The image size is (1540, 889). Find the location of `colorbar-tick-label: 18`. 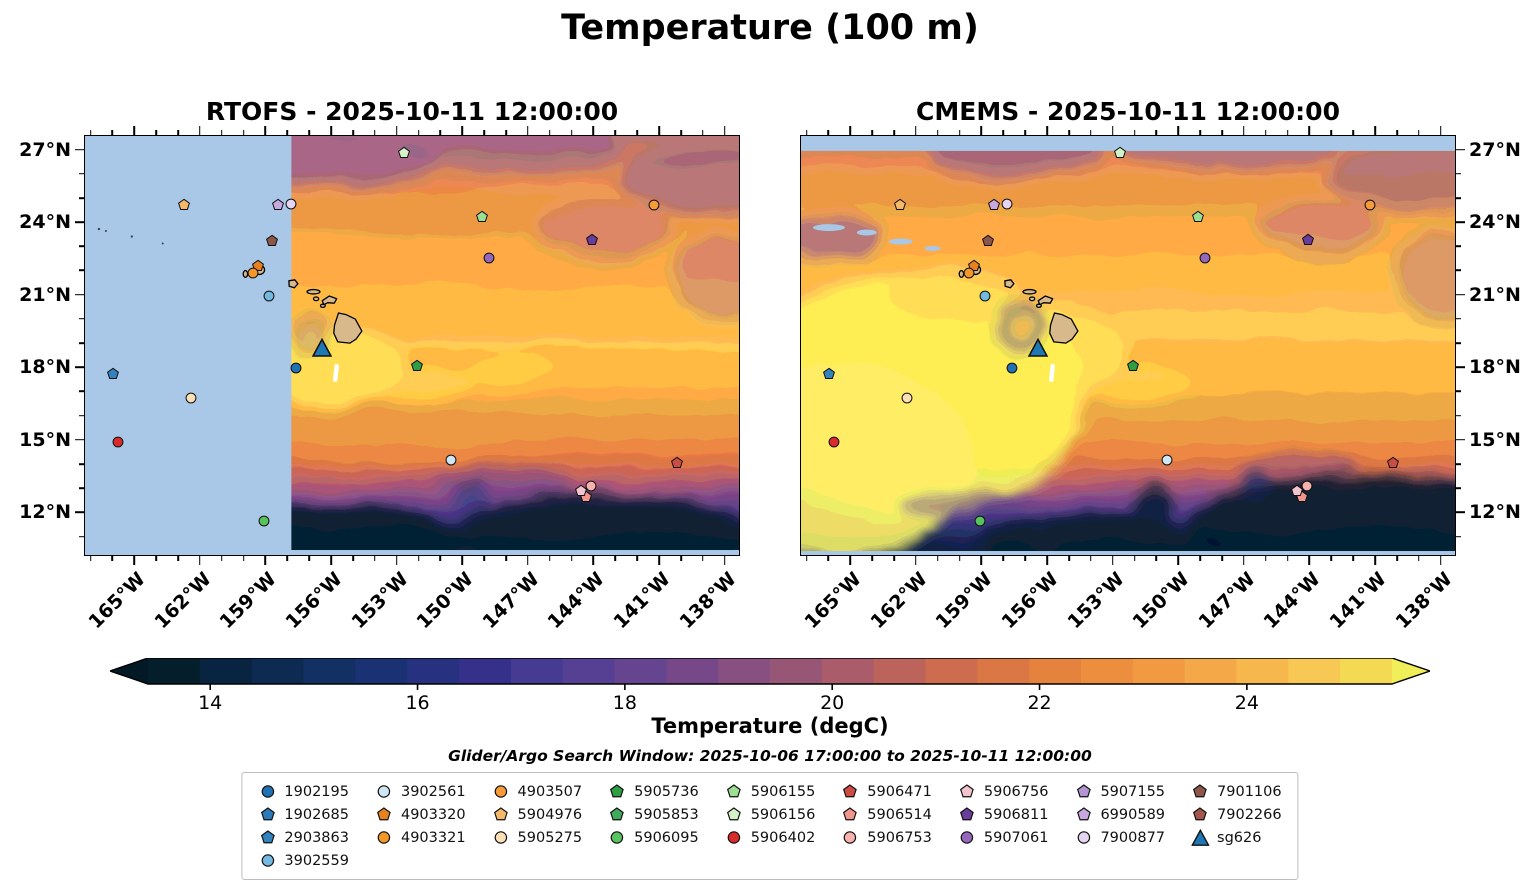

colorbar-tick-label: 18 is located at coordinates (624, 703).